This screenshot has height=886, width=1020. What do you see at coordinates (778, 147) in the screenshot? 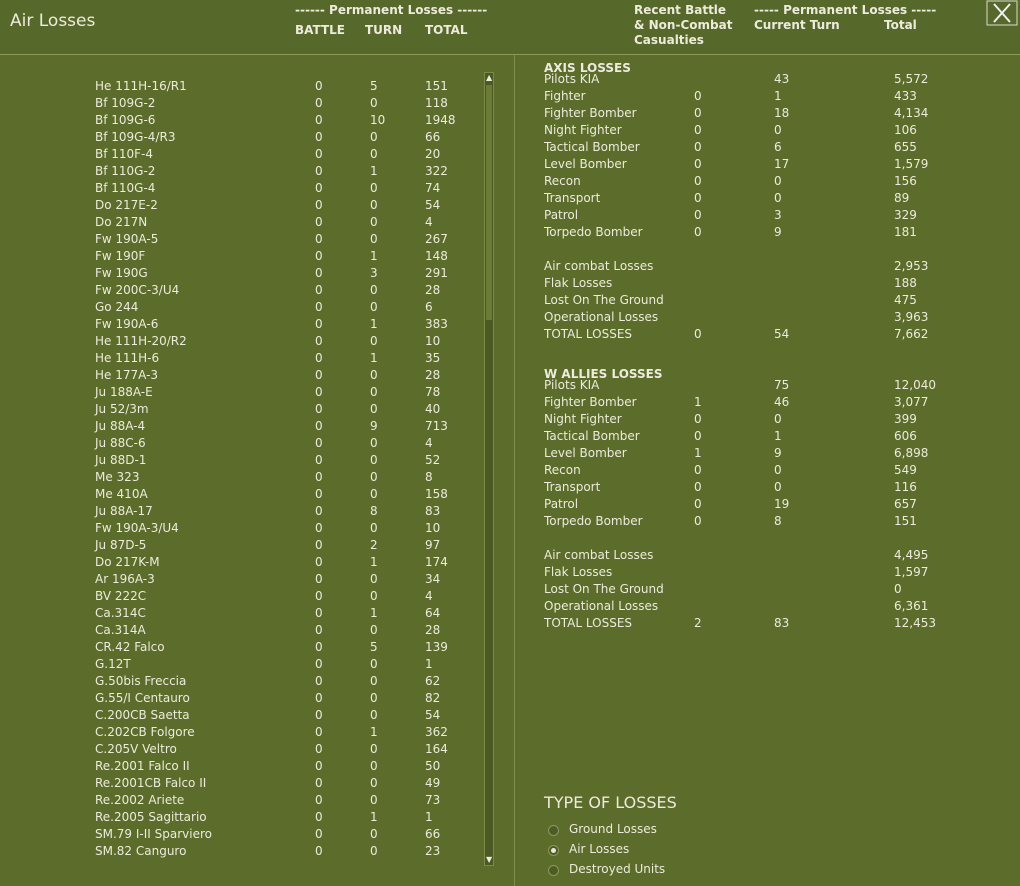
I see `loss-value: 6` at bounding box center [778, 147].